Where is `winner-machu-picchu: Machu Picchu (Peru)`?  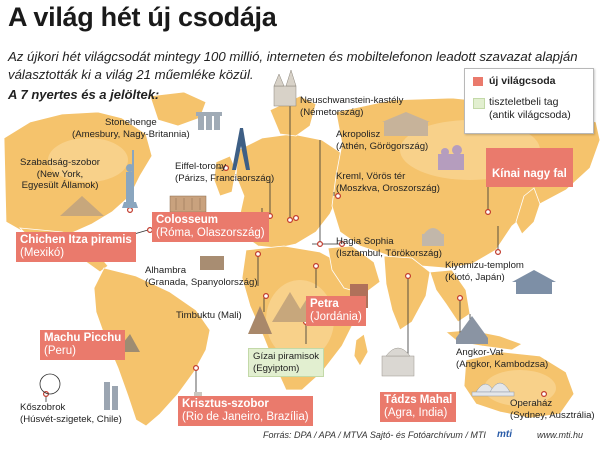
winner-machu-picchu: Machu Picchu (Peru) is located at coordinates (83, 345).